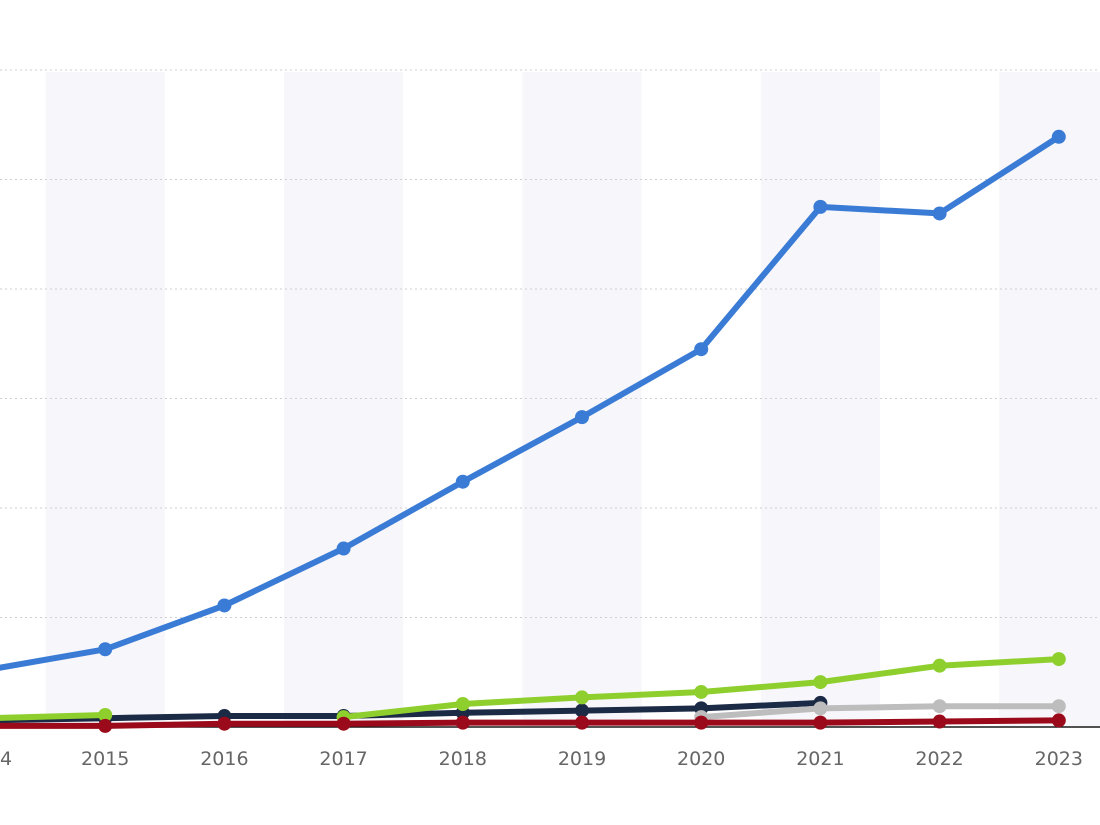 The height and width of the screenshot is (825, 1100). Describe the element at coordinates (463, 759) in the screenshot. I see `x-tick-label: 2018` at that location.